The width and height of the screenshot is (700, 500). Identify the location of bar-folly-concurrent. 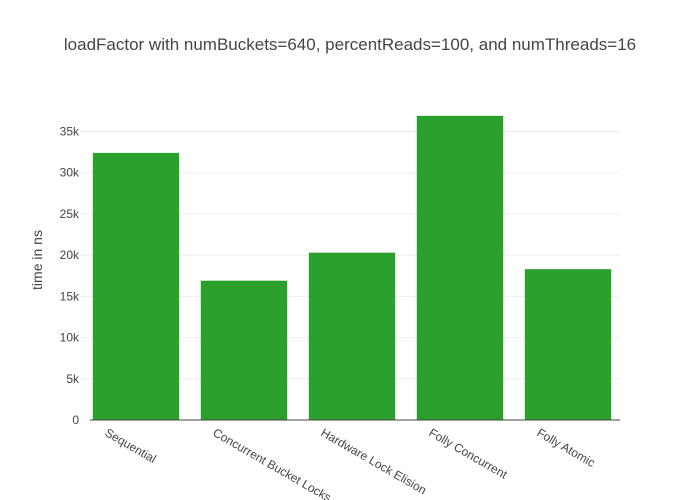
(460, 267).